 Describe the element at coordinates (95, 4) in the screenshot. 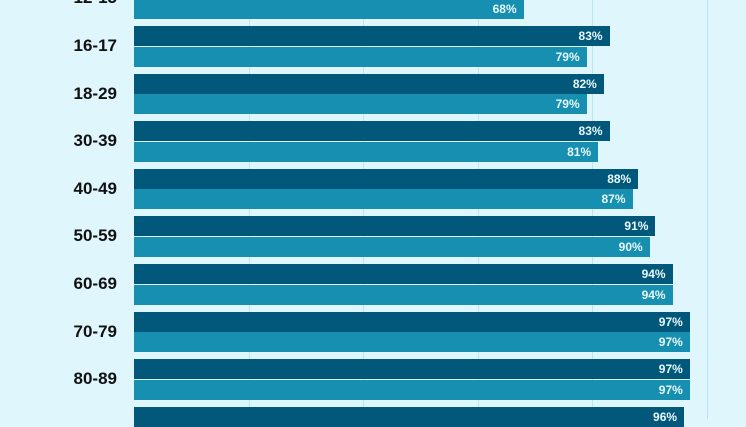

I see `category-label: 12-15` at that location.